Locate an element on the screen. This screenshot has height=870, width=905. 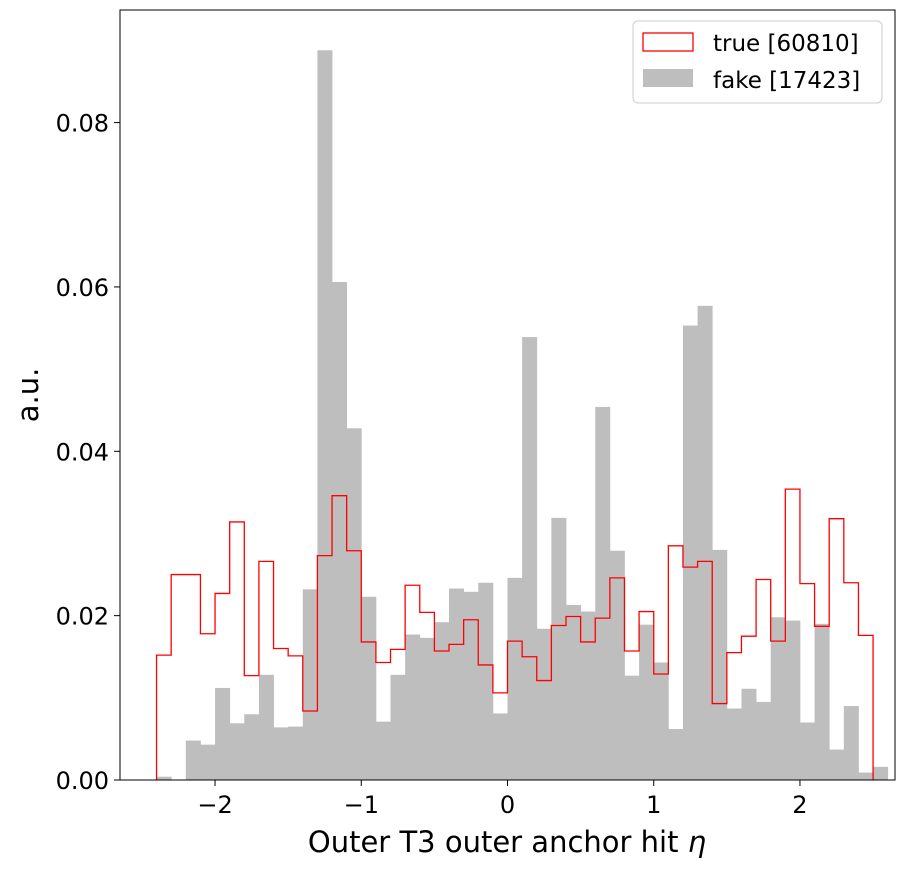
legend-fake-label: fake [17423] is located at coordinates (786, 81).